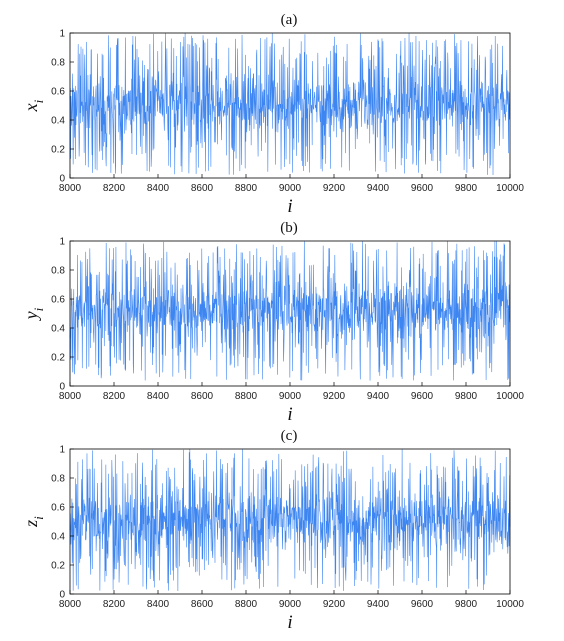  I want to click on panel-b-ylabel: yi, so click(33, 314).